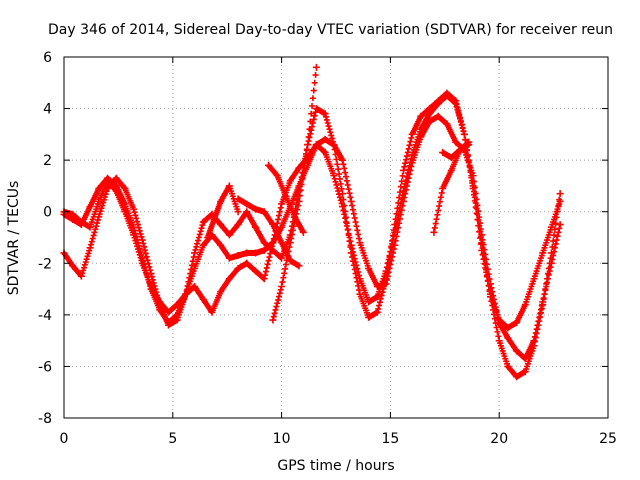  I want to click on series-fill-marks, so click(294, 196).